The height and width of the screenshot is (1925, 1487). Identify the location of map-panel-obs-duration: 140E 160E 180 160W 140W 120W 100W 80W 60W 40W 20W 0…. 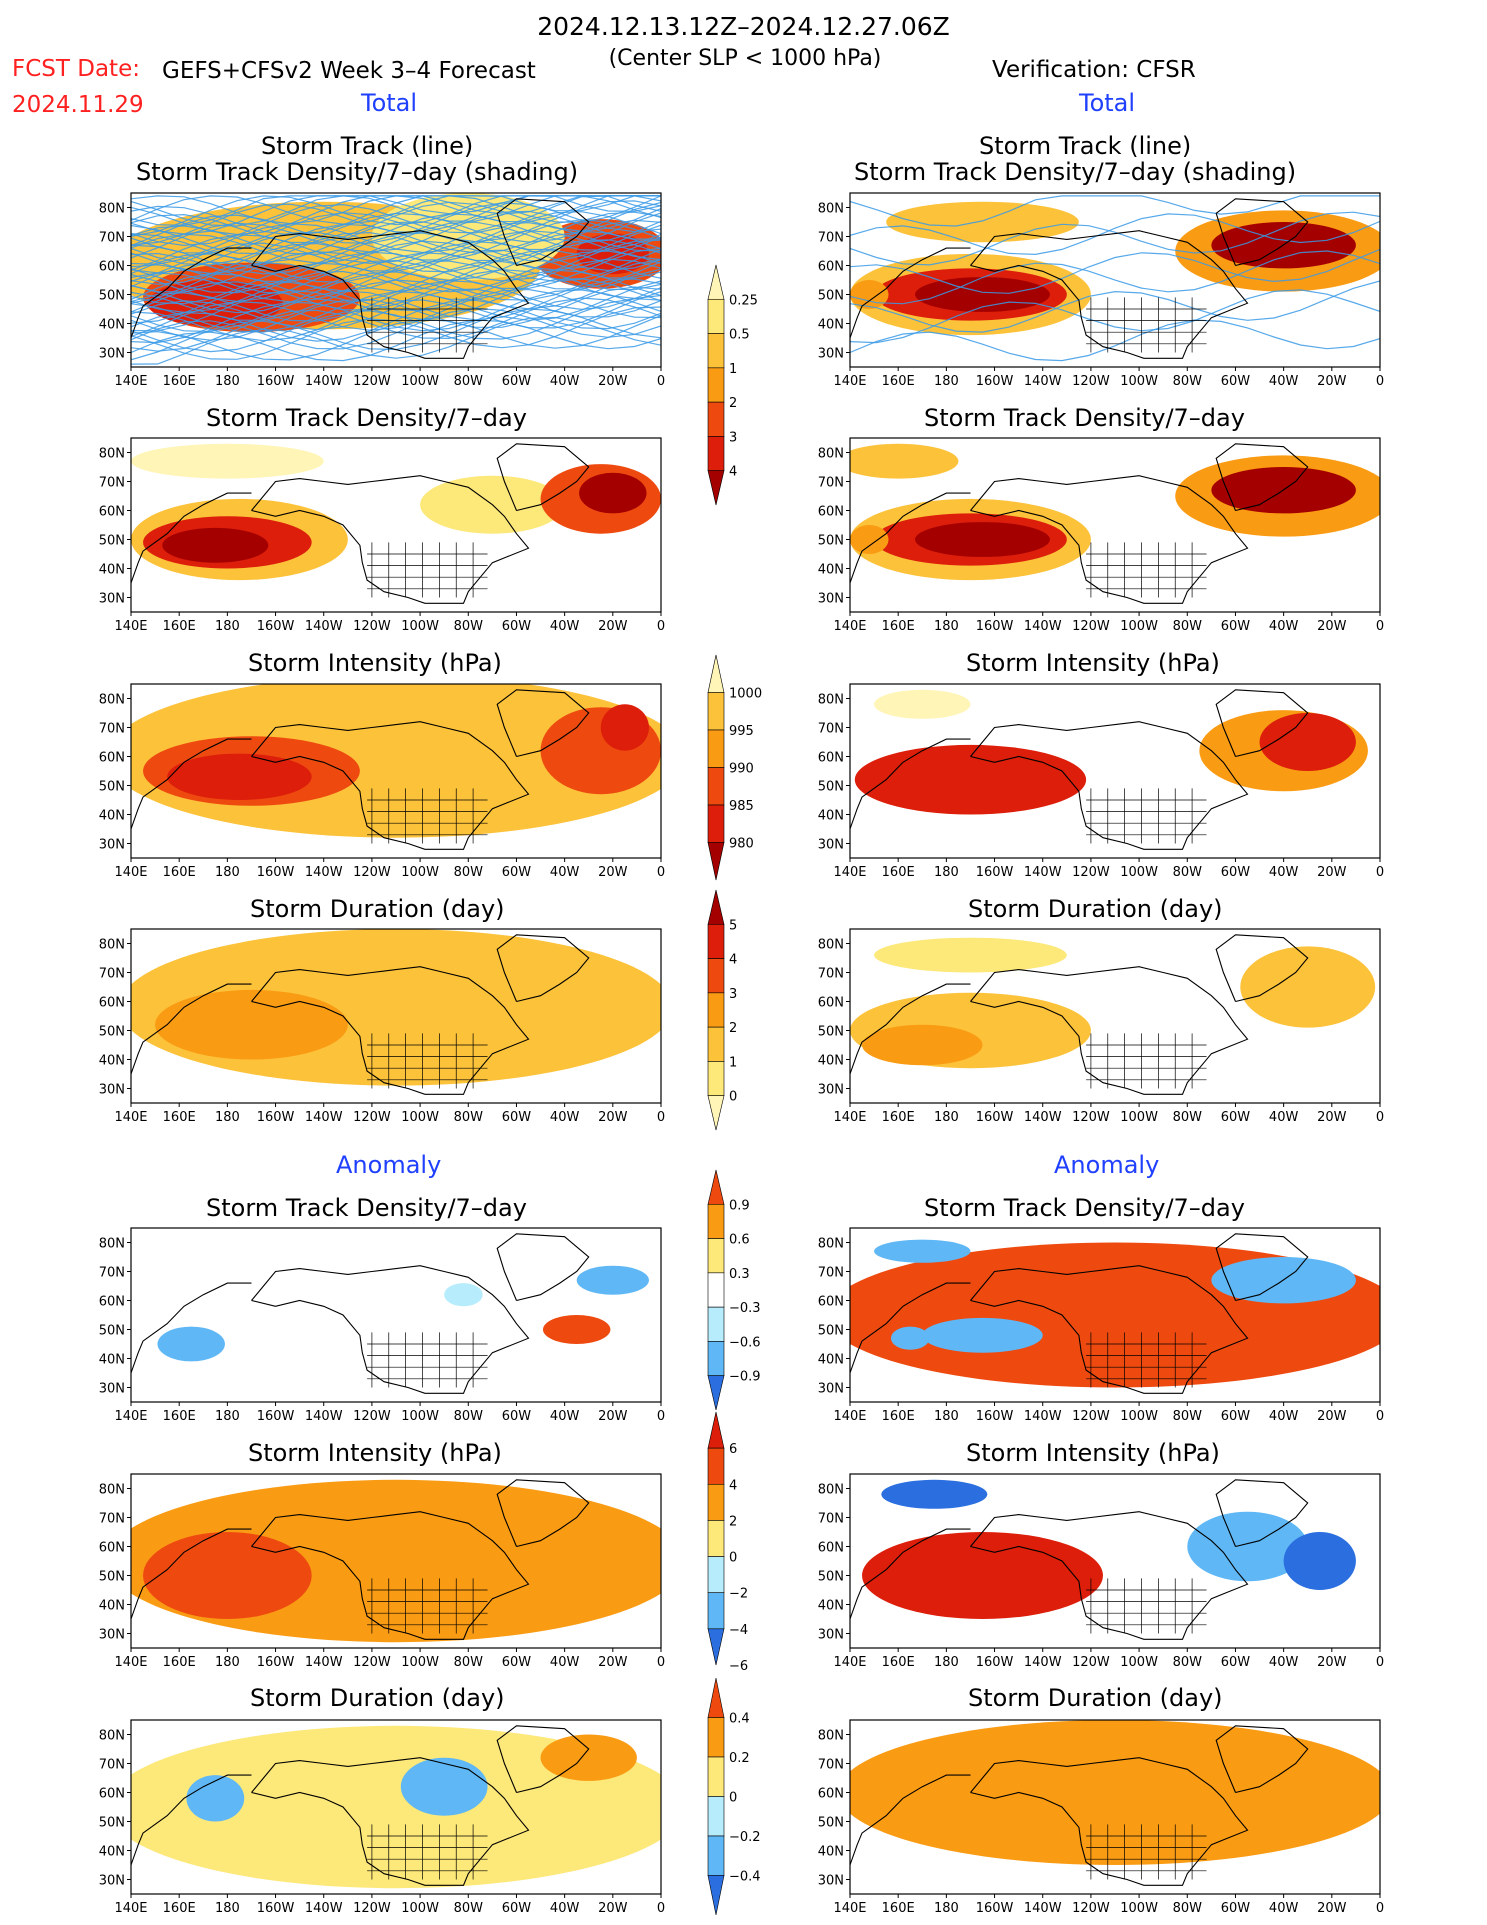
(1101, 1026).